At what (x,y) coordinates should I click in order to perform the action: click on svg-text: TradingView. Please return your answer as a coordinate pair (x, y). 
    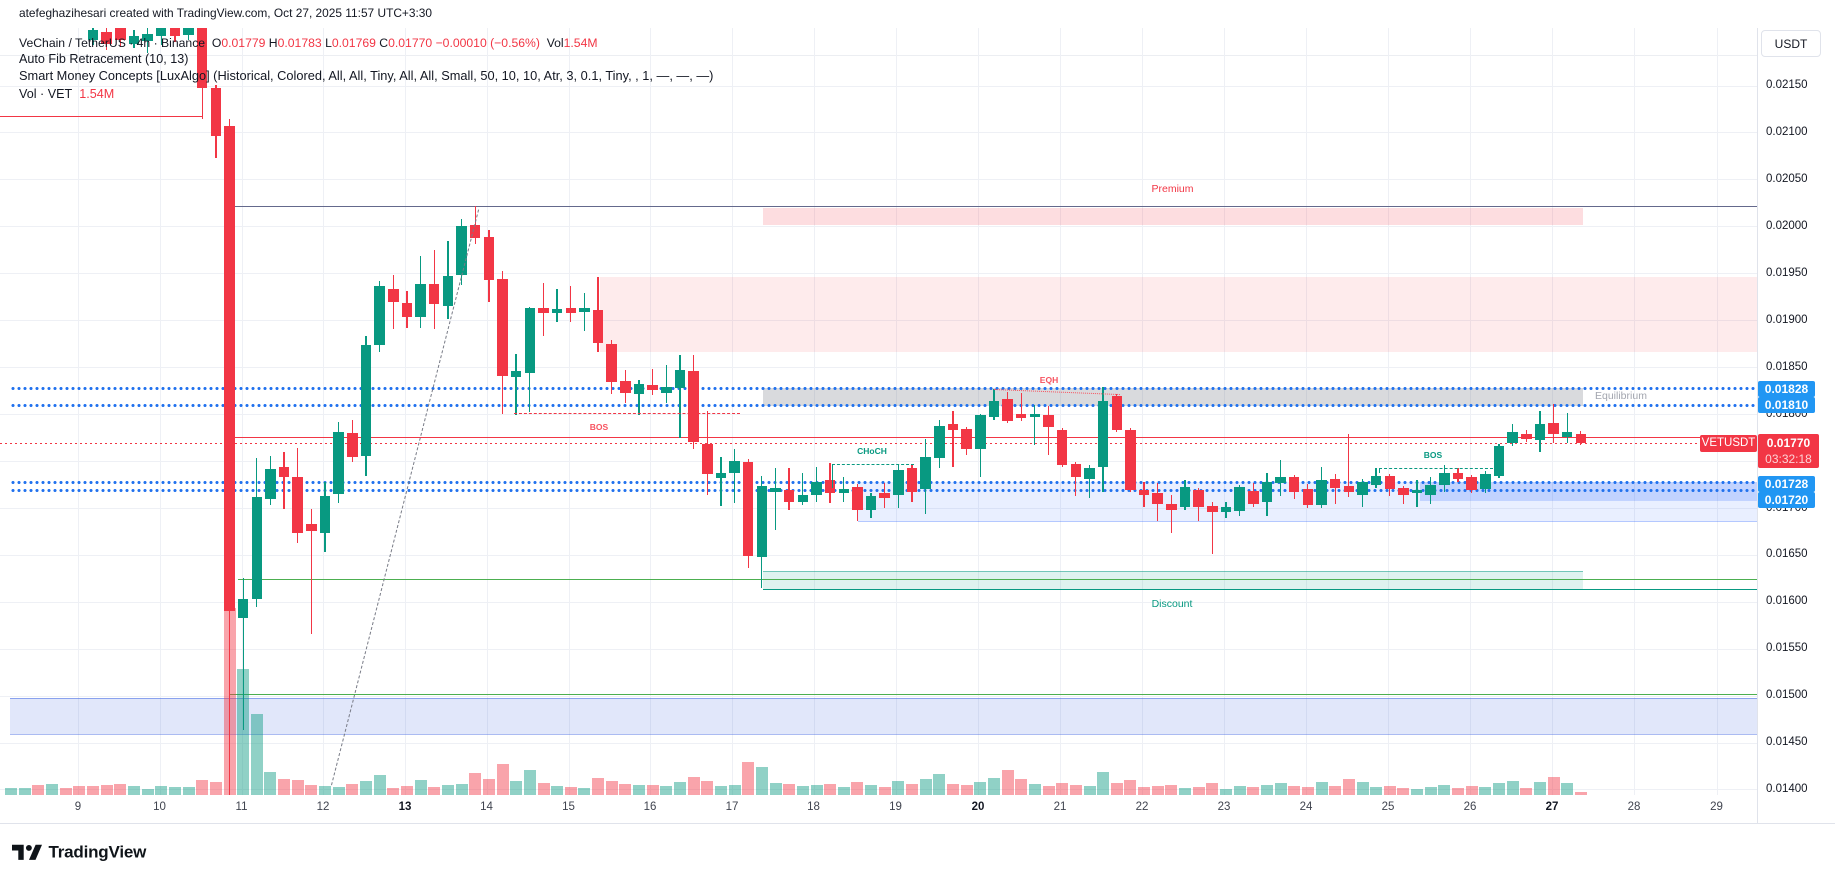
    Looking at the image, I should click on (98, 851).